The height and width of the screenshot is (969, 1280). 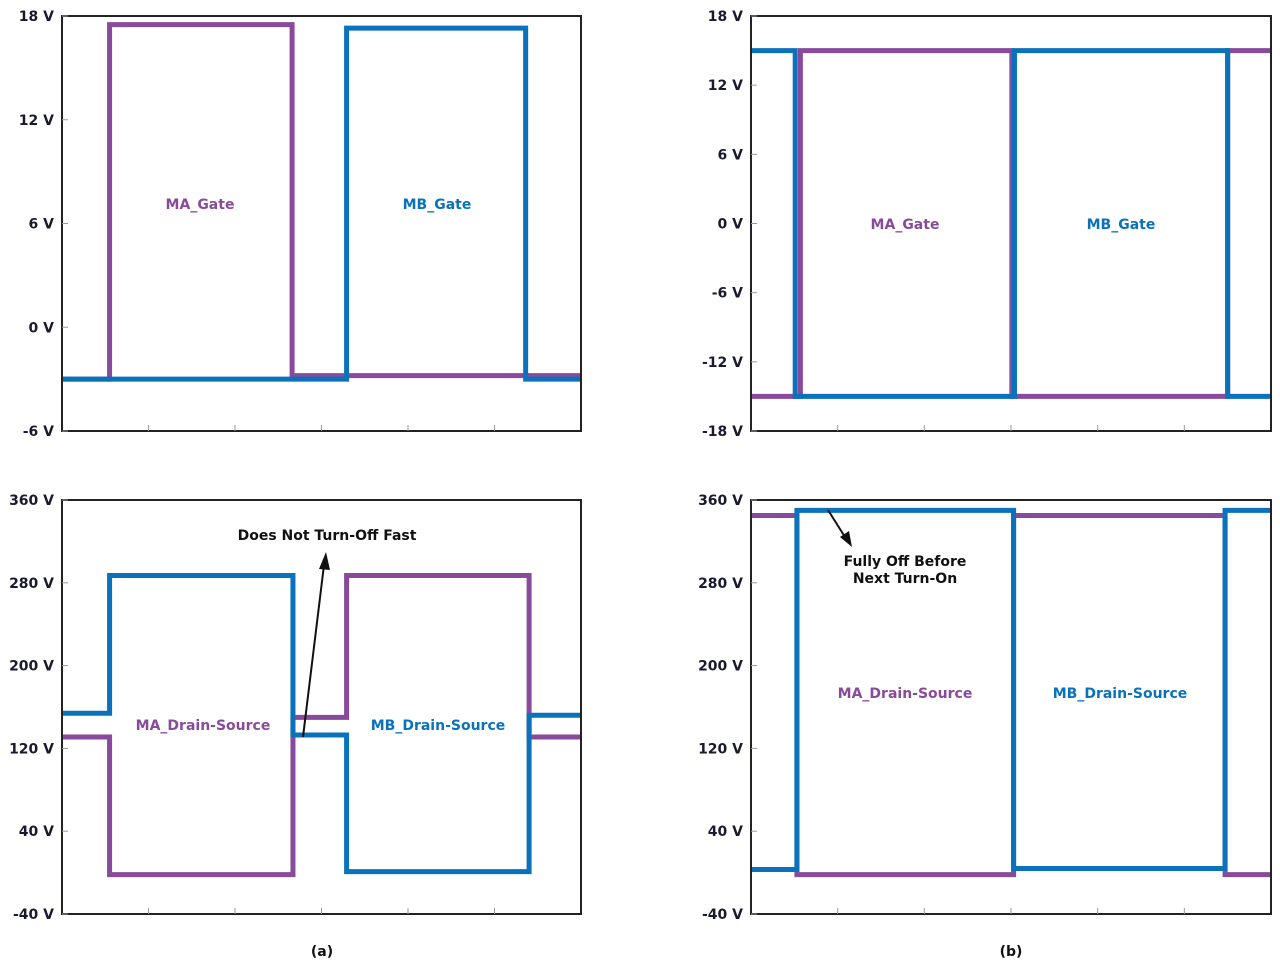 What do you see at coordinates (722, 363) in the screenshot?
I see `y-tick-label: -12 V` at bounding box center [722, 363].